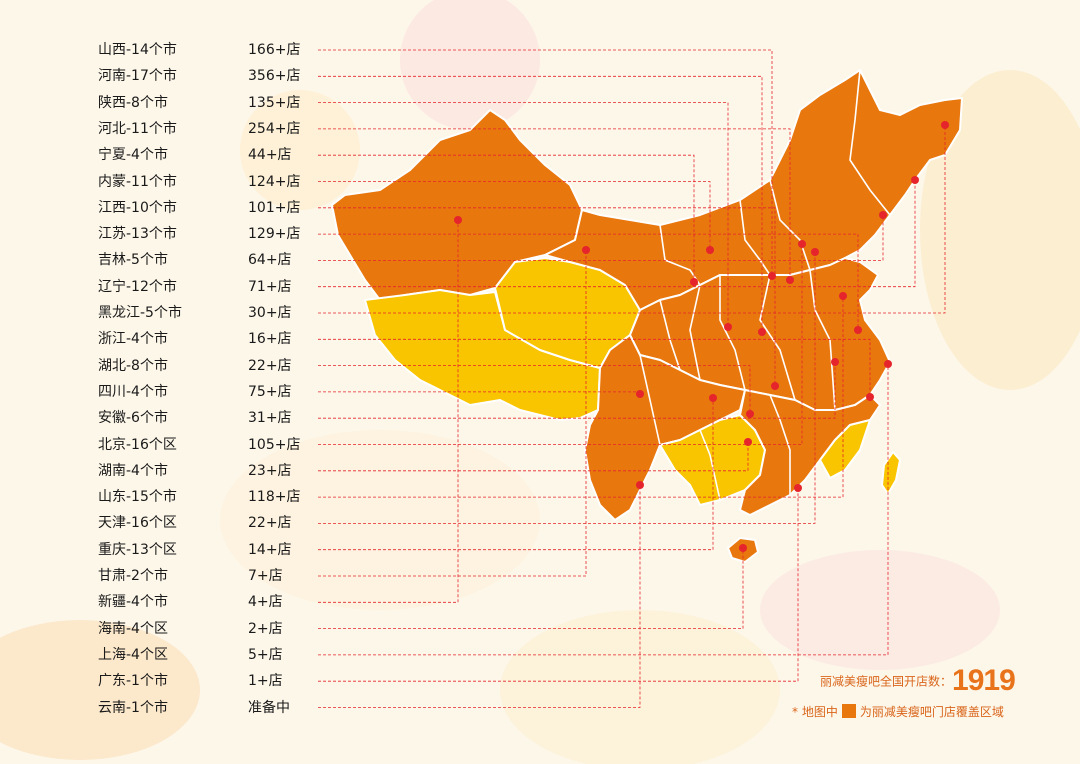 This screenshot has width=1080, height=764. Describe the element at coordinates (274, 181) in the screenshot. I see `store-count: 124+店` at that location.